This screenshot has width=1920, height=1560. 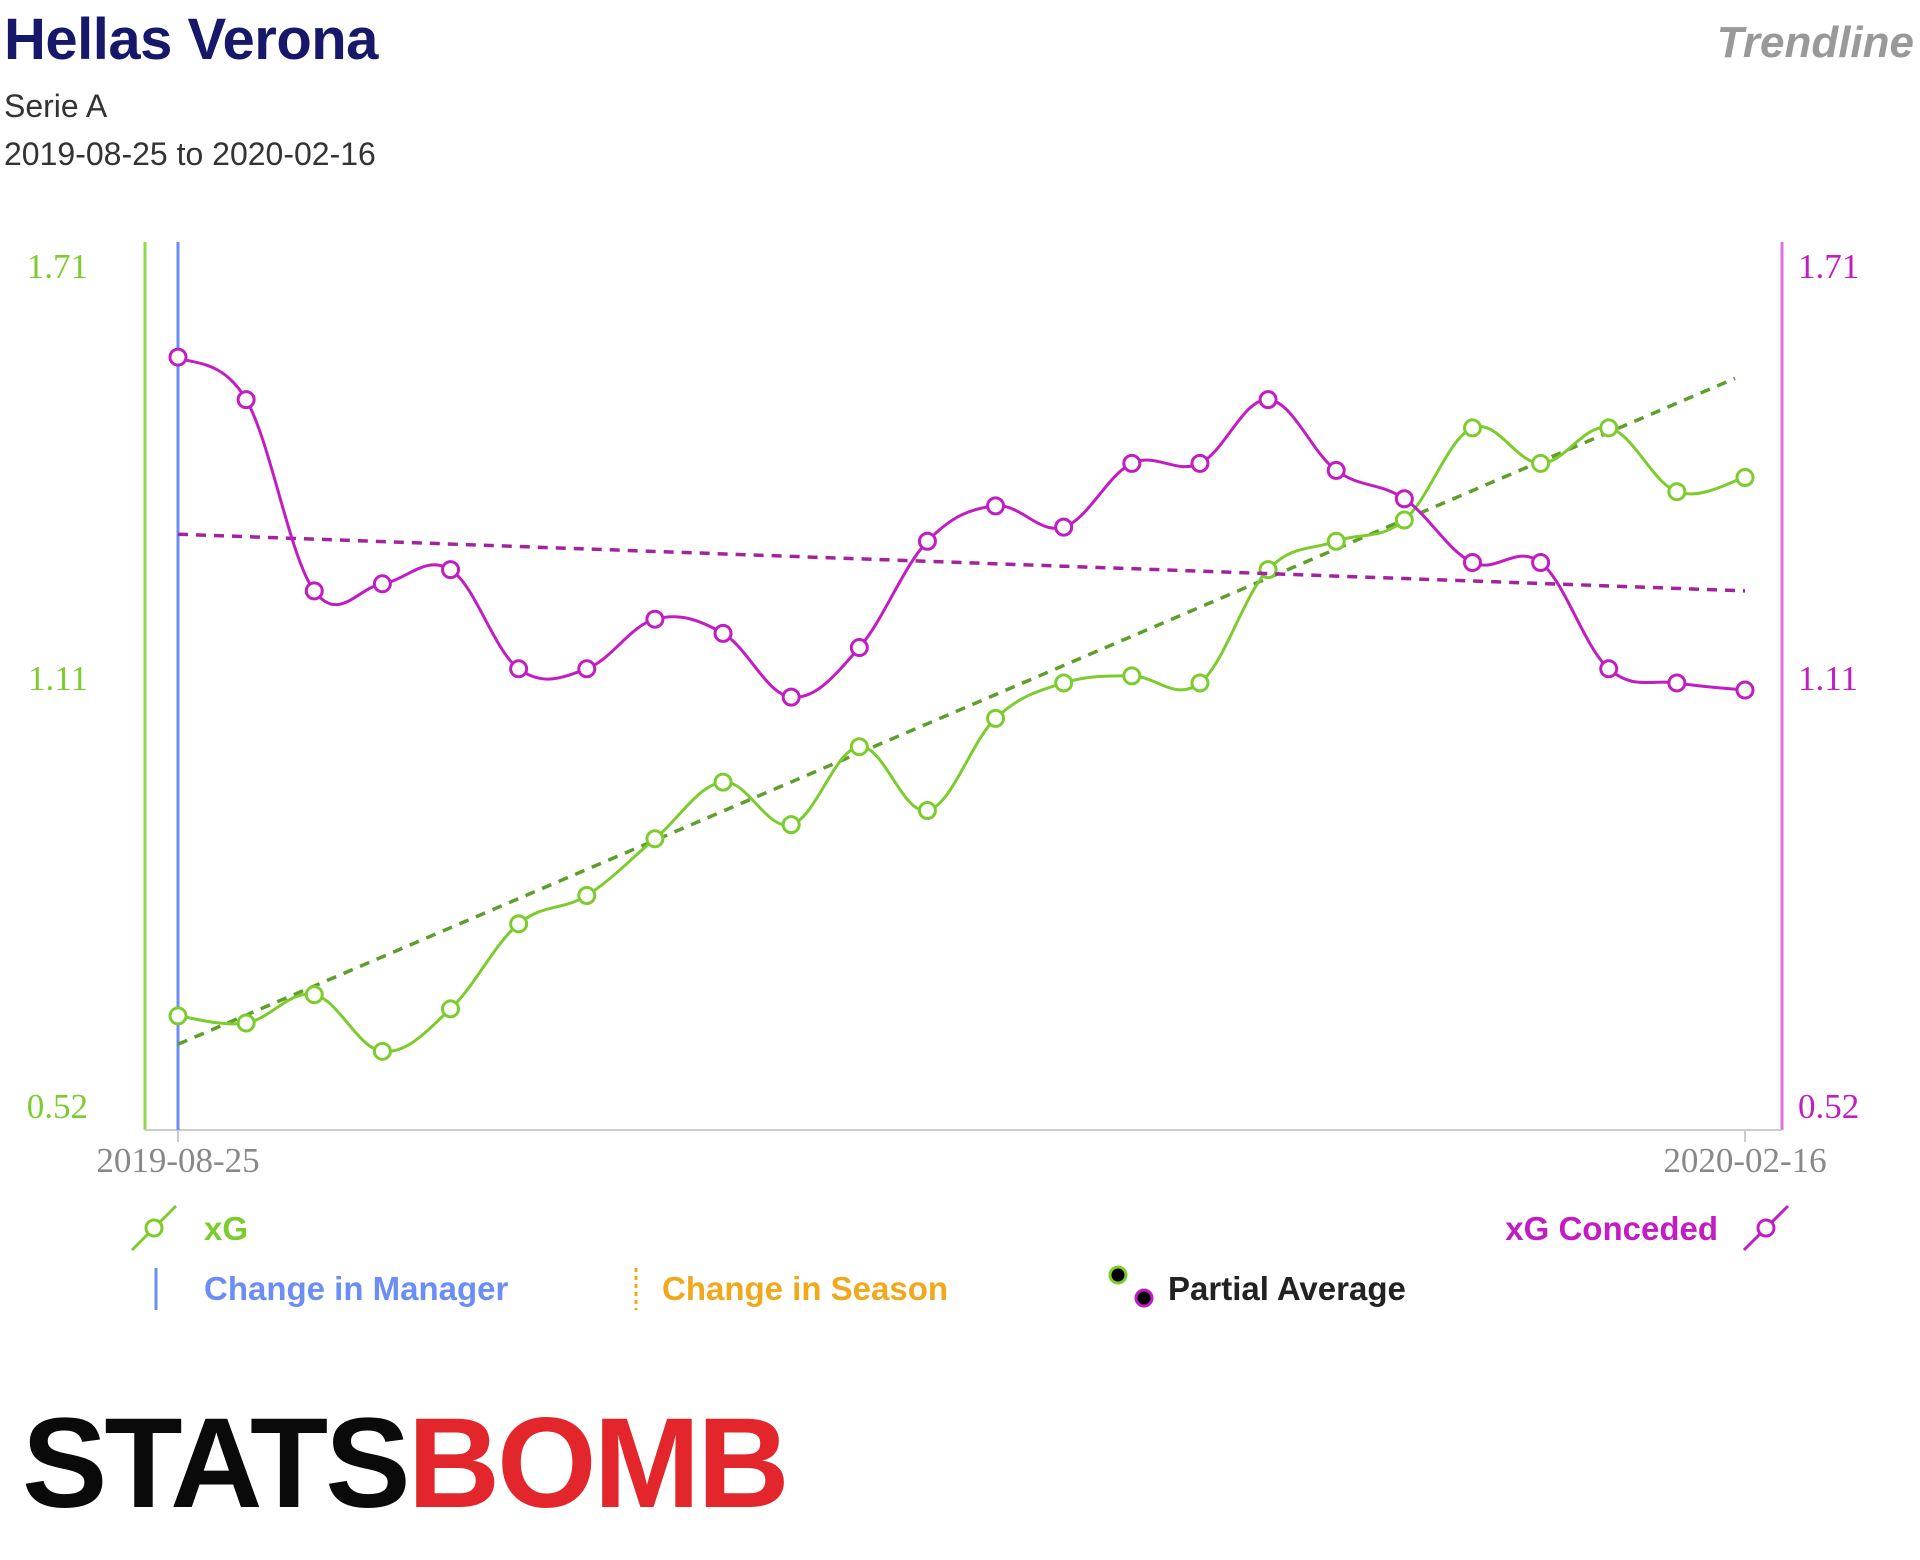 What do you see at coordinates (961, 562) in the screenshot?
I see `xg-conceded-trendline` at bounding box center [961, 562].